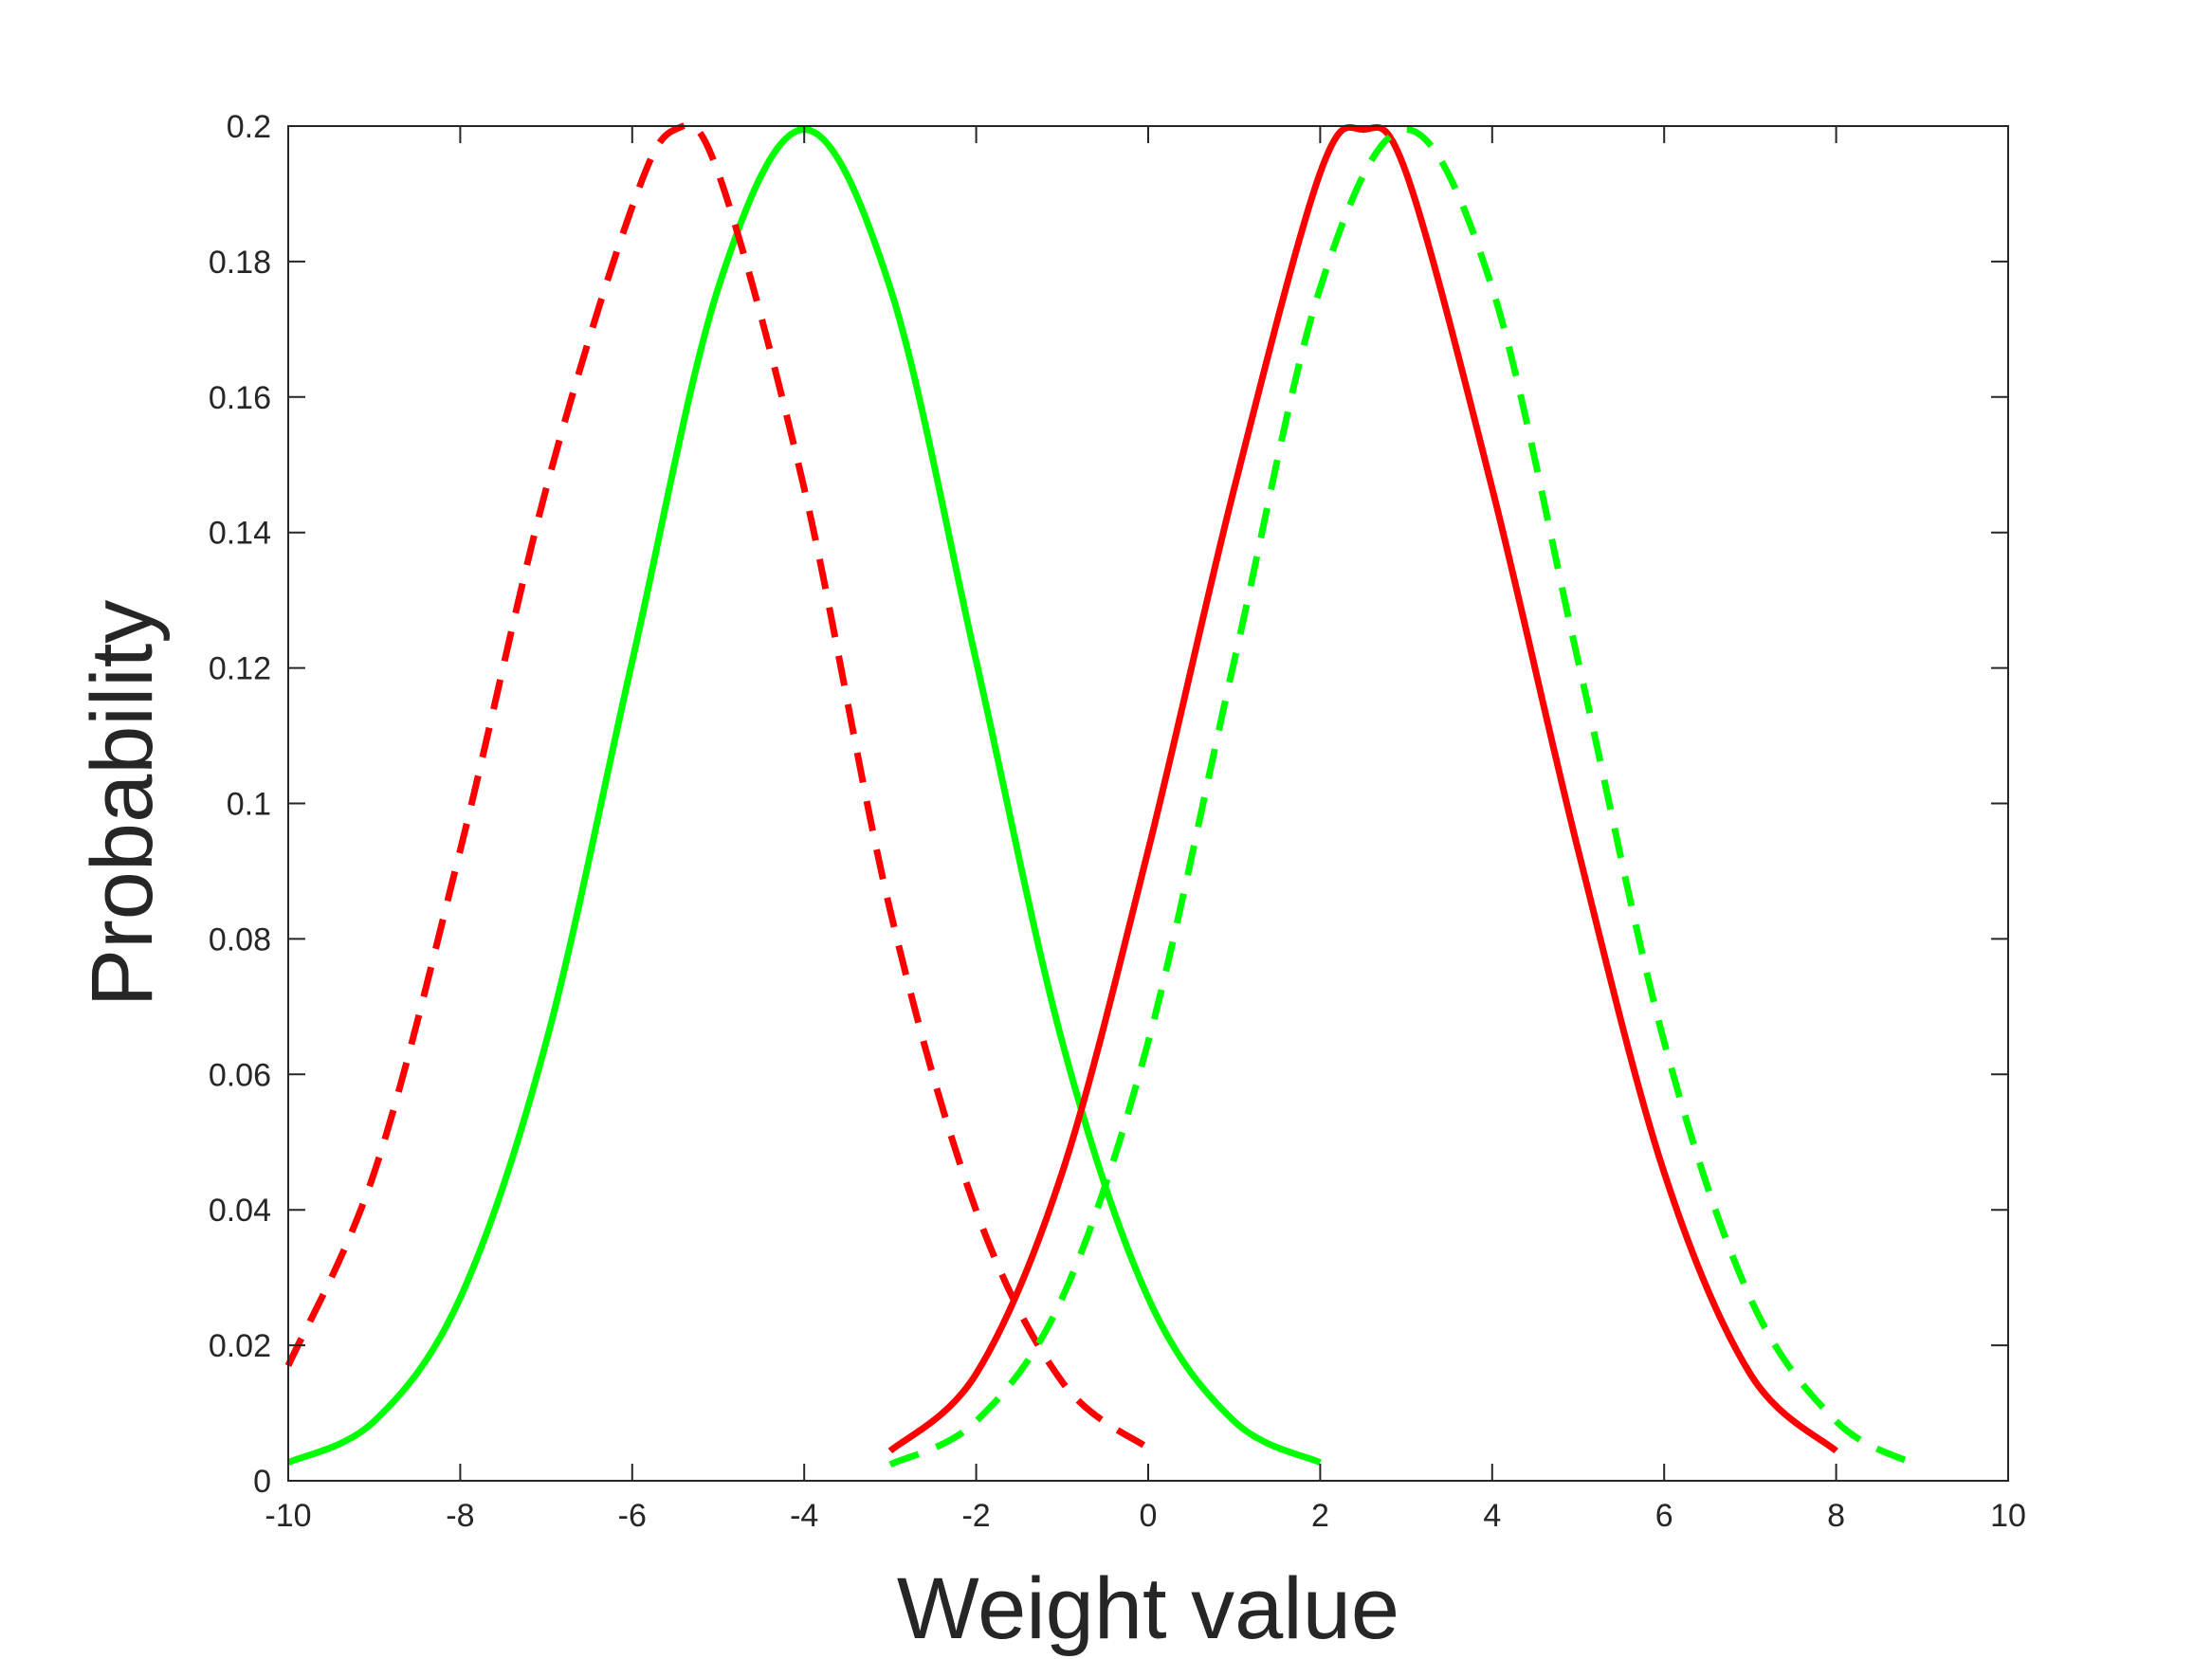 The image size is (2212, 1659). Describe the element at coordinates (262, 1482) in the screenshot. I see `y-tick-label: 0` at that location.